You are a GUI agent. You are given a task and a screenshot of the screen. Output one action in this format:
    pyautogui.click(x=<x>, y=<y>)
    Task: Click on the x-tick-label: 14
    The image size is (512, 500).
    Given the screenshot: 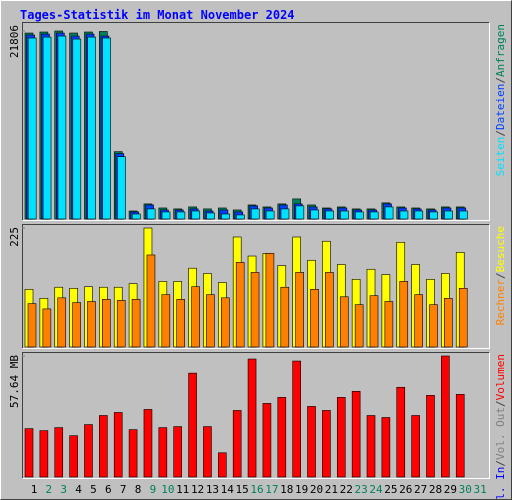 What is the action you would take?
    pyautogui.click(x=228, y=489)
    